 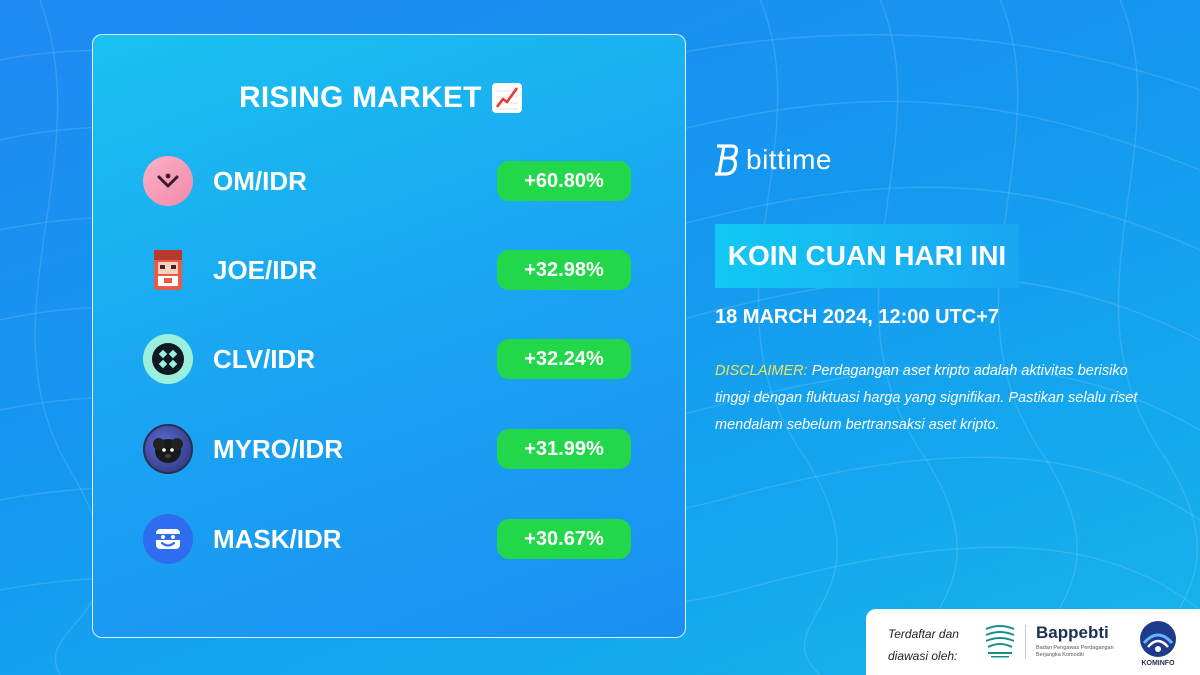 What do you see at coordinates (387, 449) in the screenshot?
I see `coin-row-myro: MYRO/IDR +31.99%` at bounding box center [387, 449].